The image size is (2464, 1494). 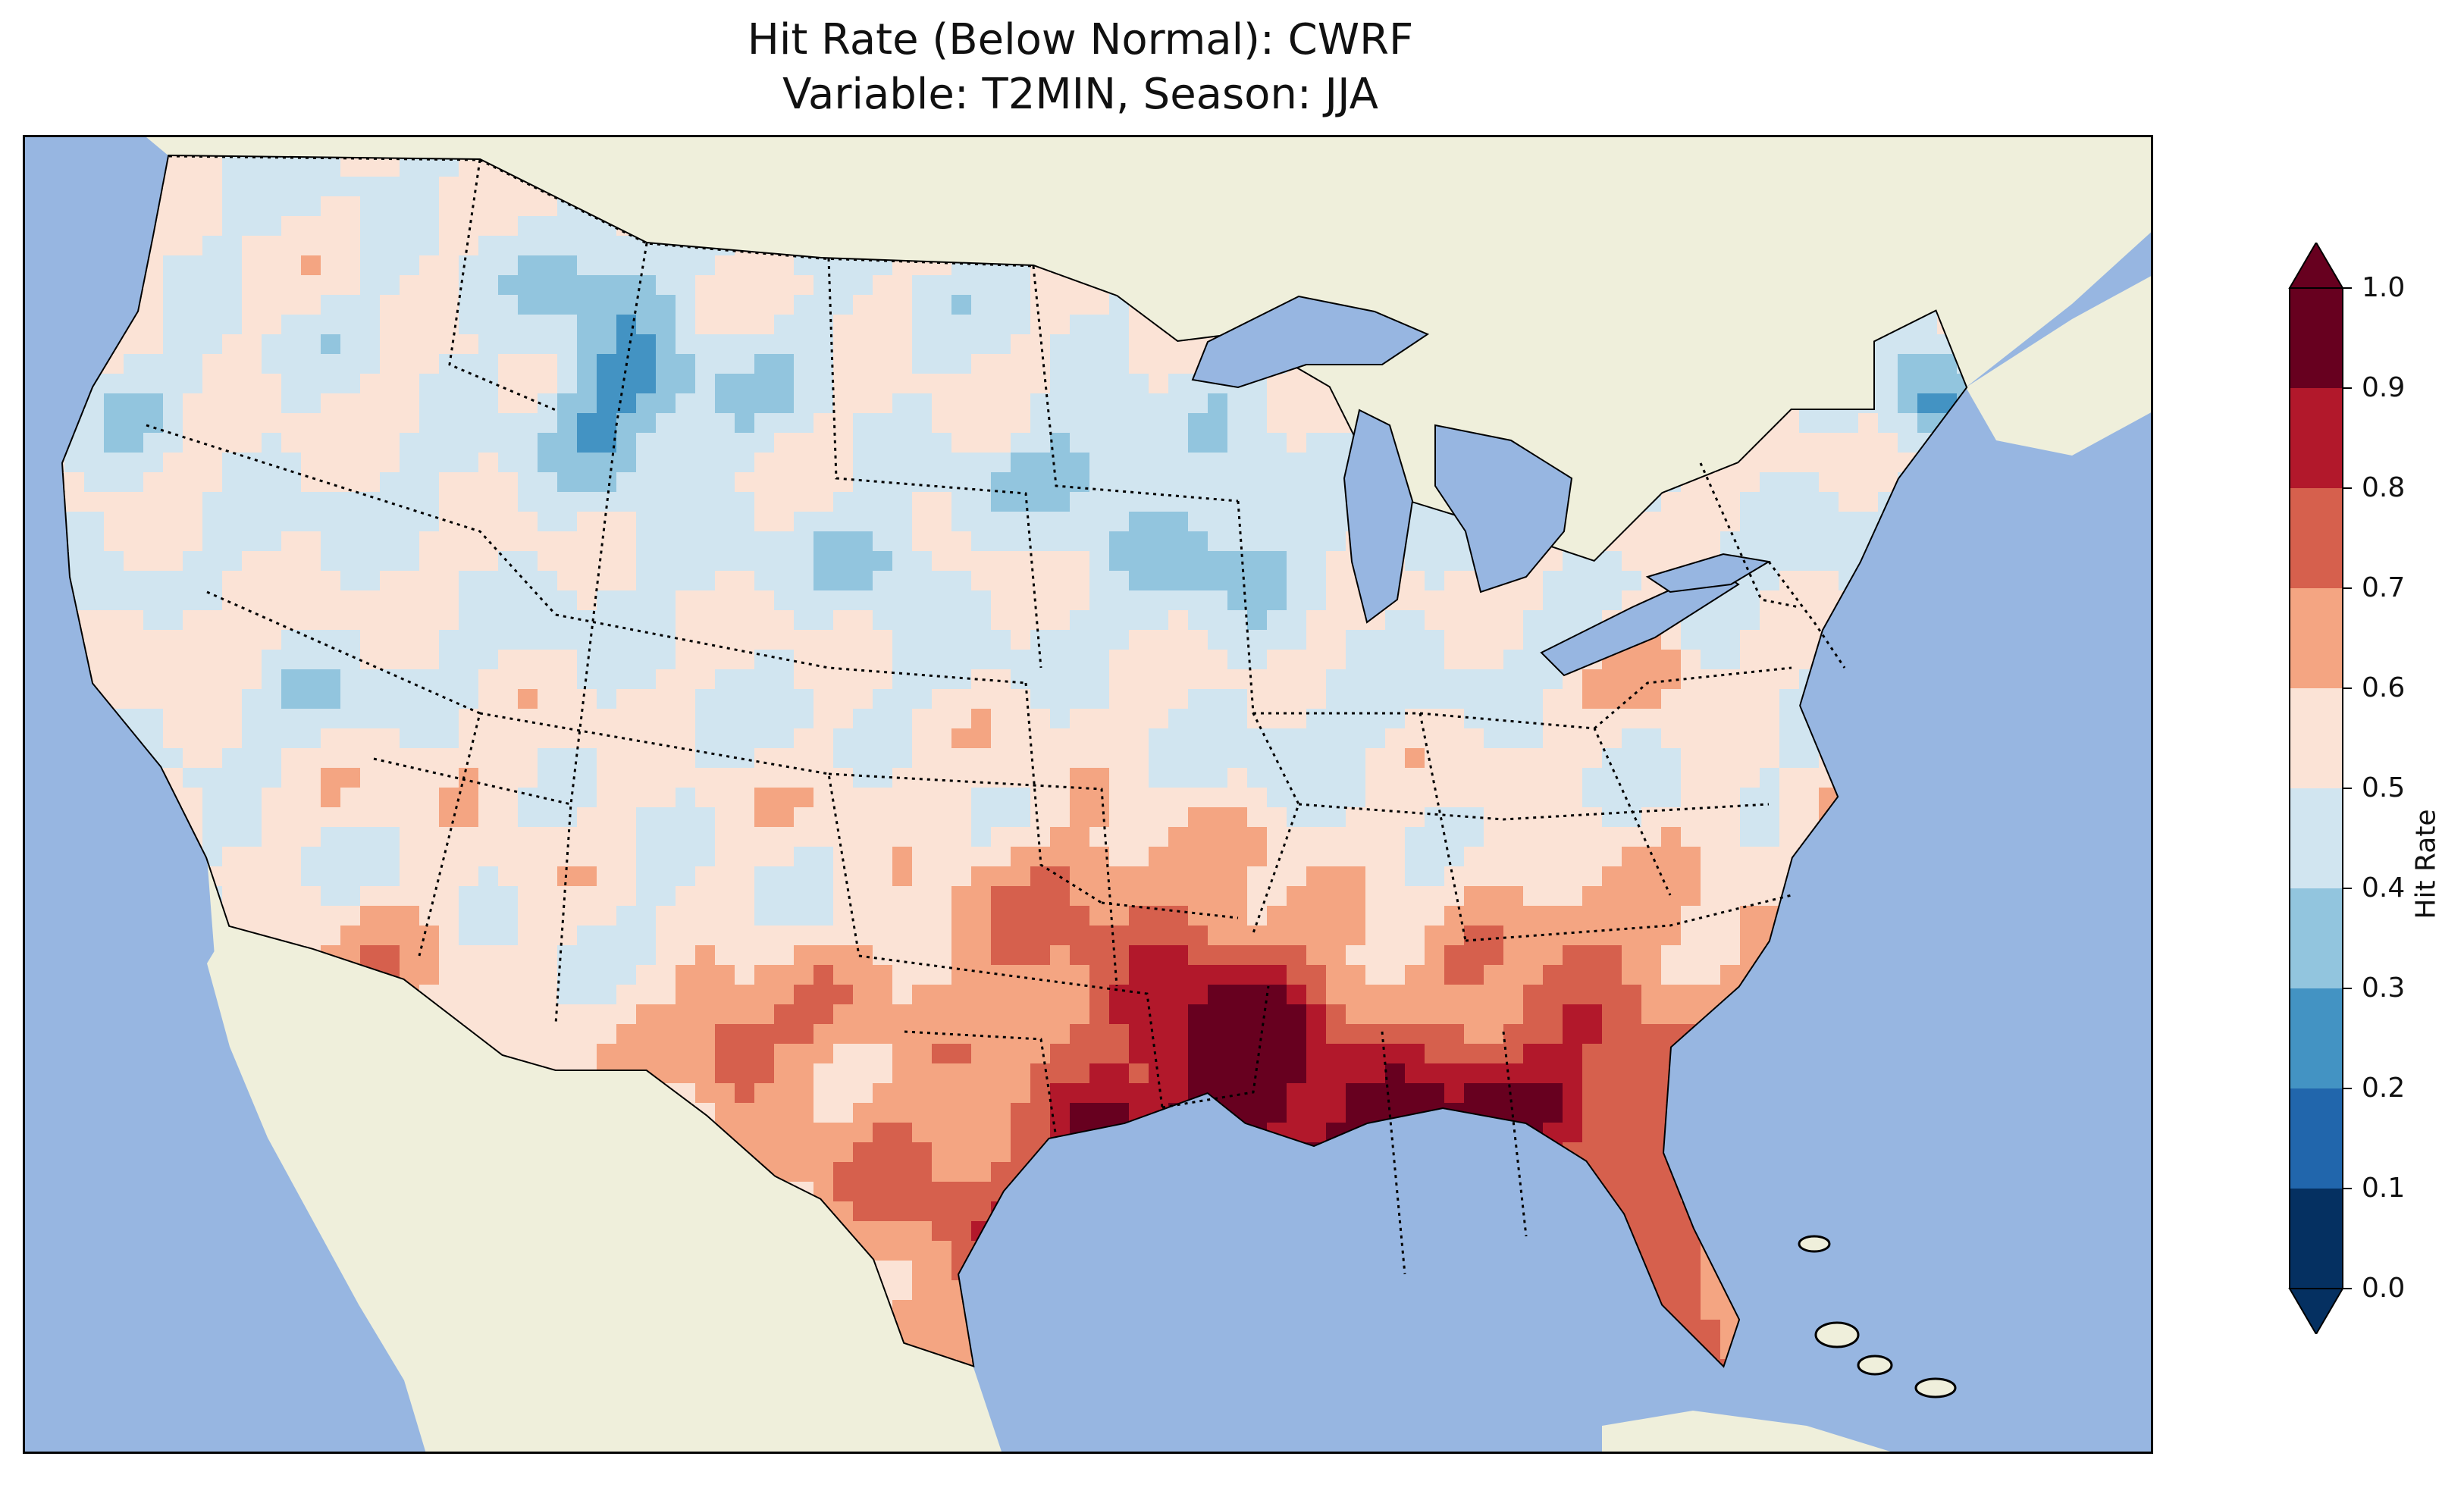 What do you see at coordinates (2059, 366) in the screenshot?
I see `maritimes-landmass` at bounding box center [2059, 366].